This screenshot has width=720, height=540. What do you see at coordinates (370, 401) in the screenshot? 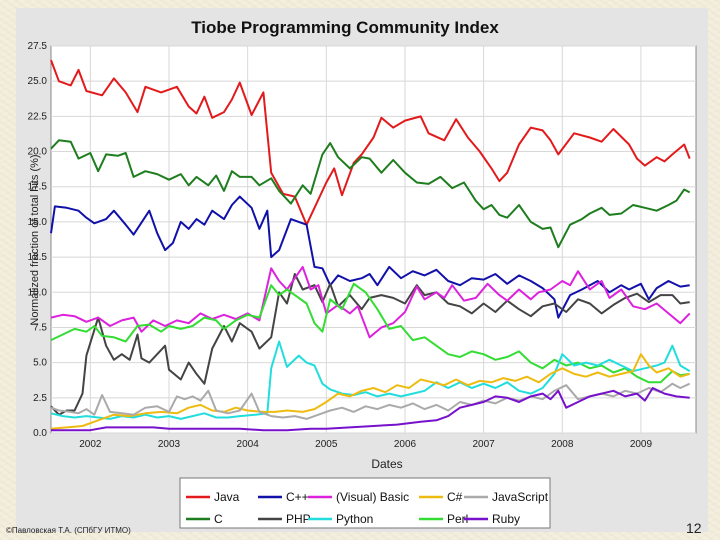
I see `series-line-javascript` at bounding box center [370, 401].